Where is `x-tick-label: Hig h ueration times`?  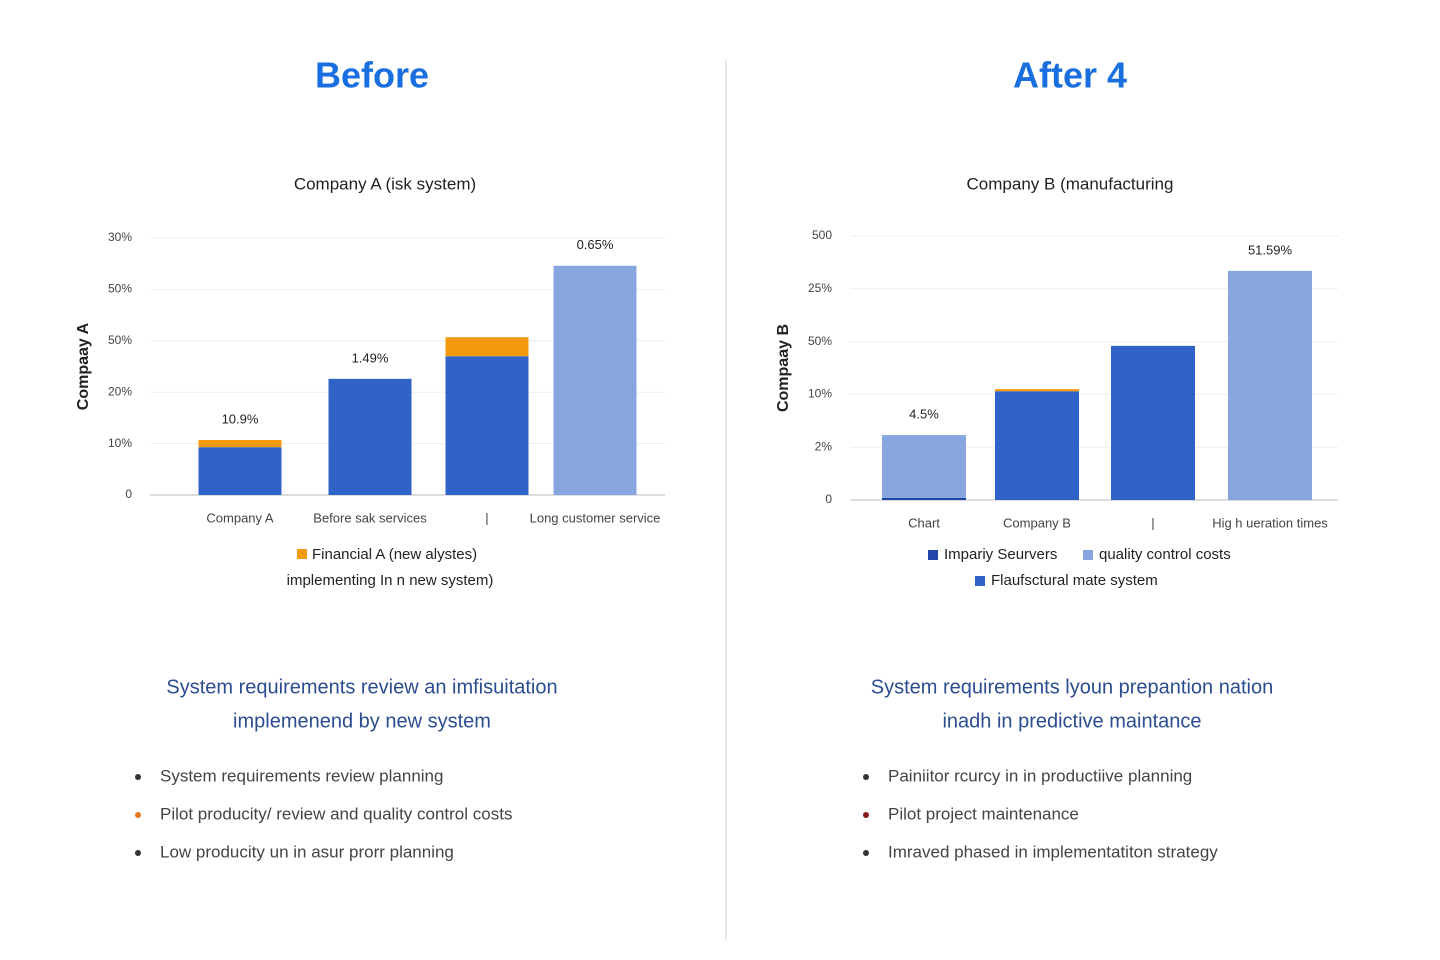 x-tick-label: Hig h ueration times is located at coordinates (1270, 522).